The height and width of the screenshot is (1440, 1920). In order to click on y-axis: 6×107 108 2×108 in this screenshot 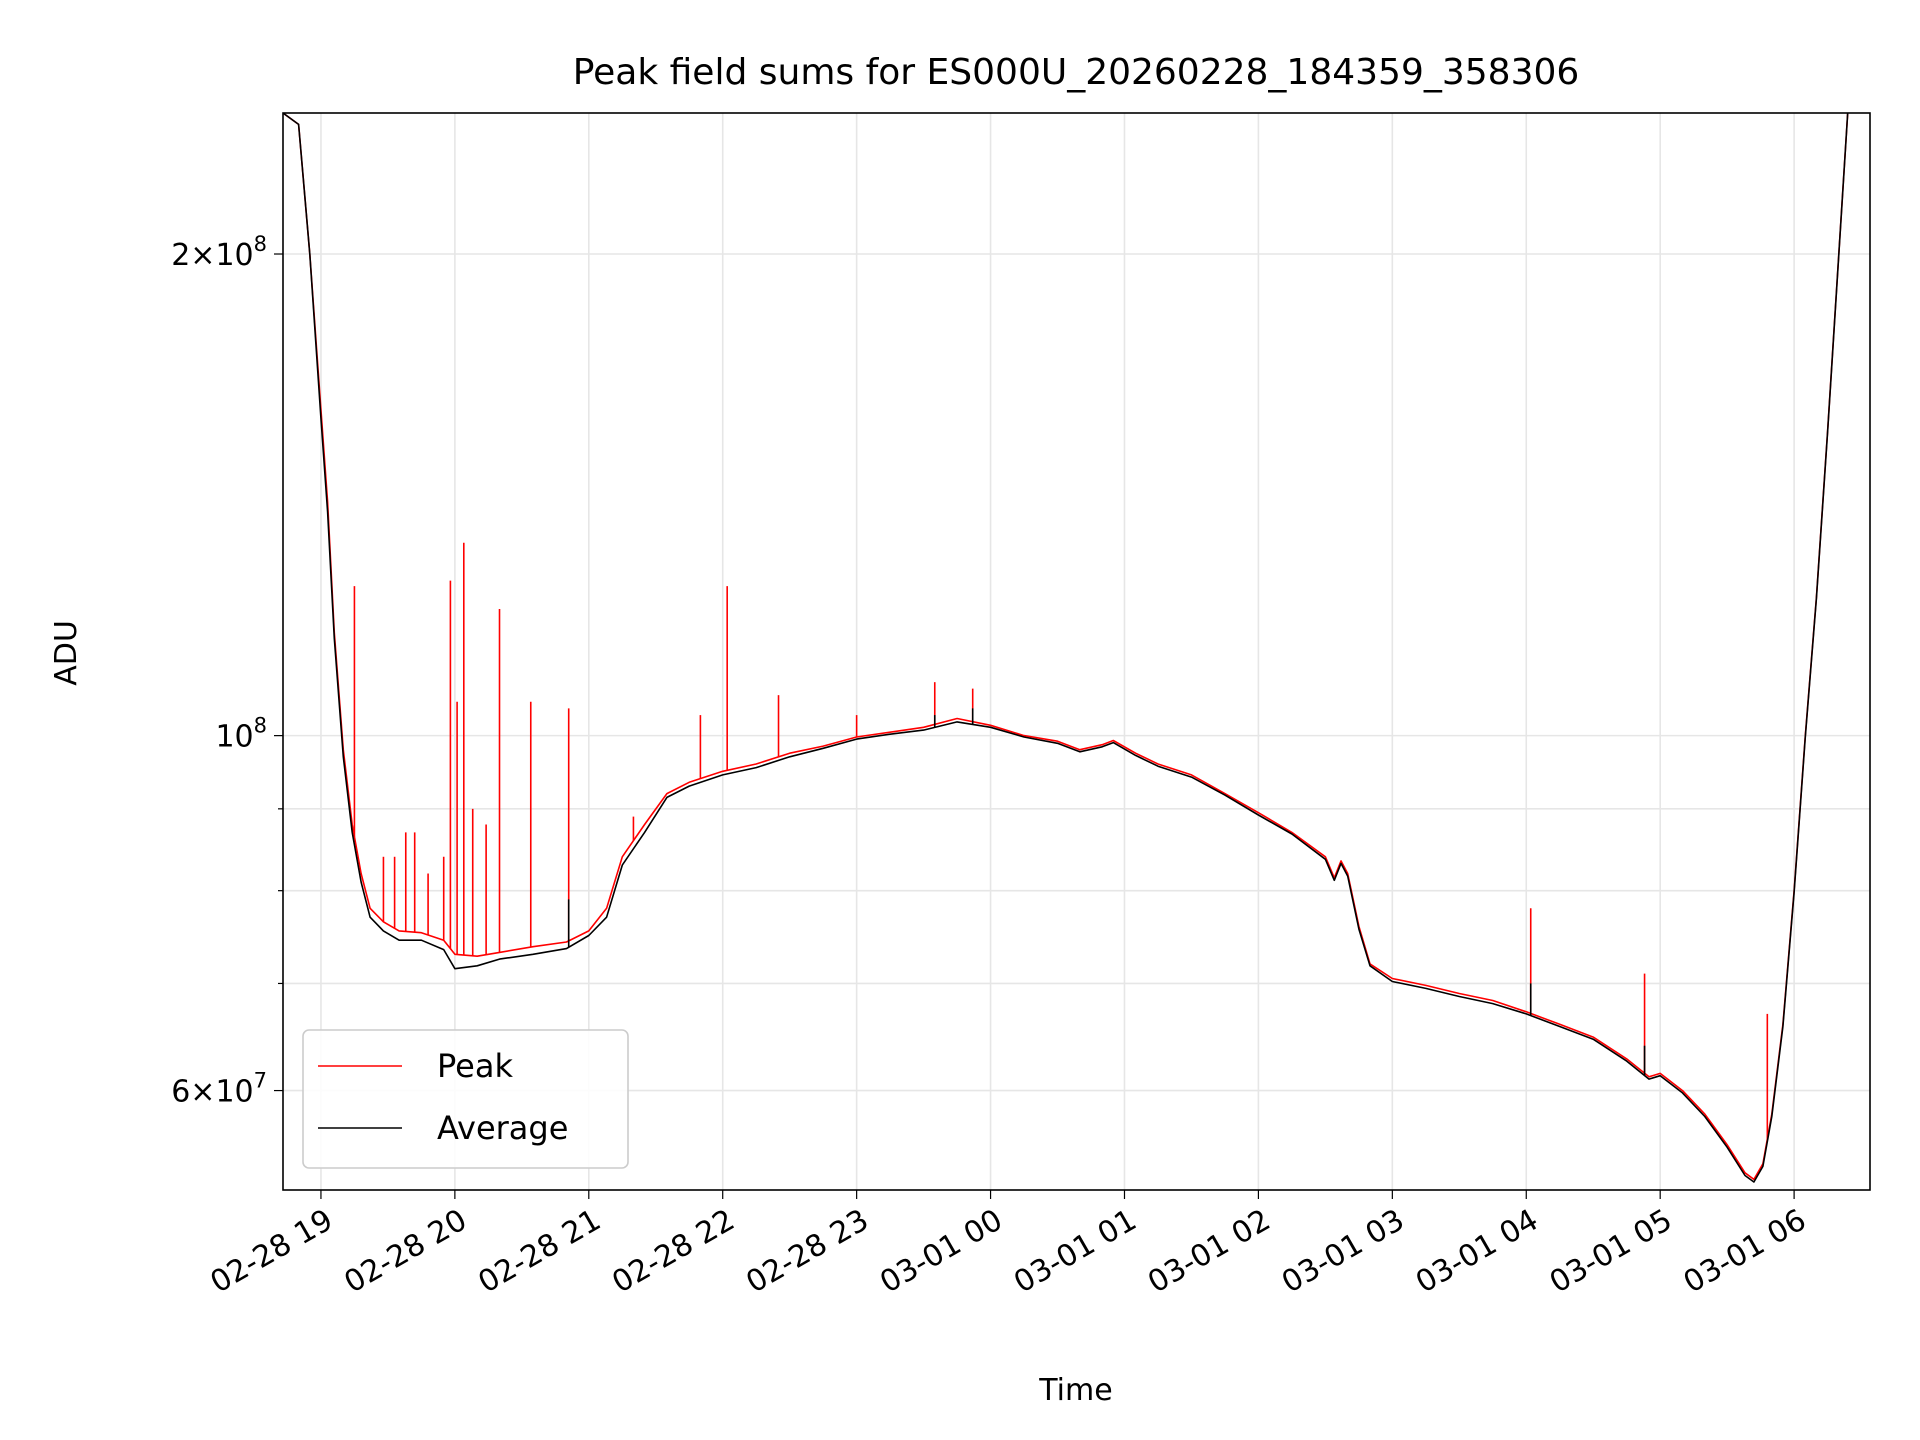, I will do `click(227, 671)`.